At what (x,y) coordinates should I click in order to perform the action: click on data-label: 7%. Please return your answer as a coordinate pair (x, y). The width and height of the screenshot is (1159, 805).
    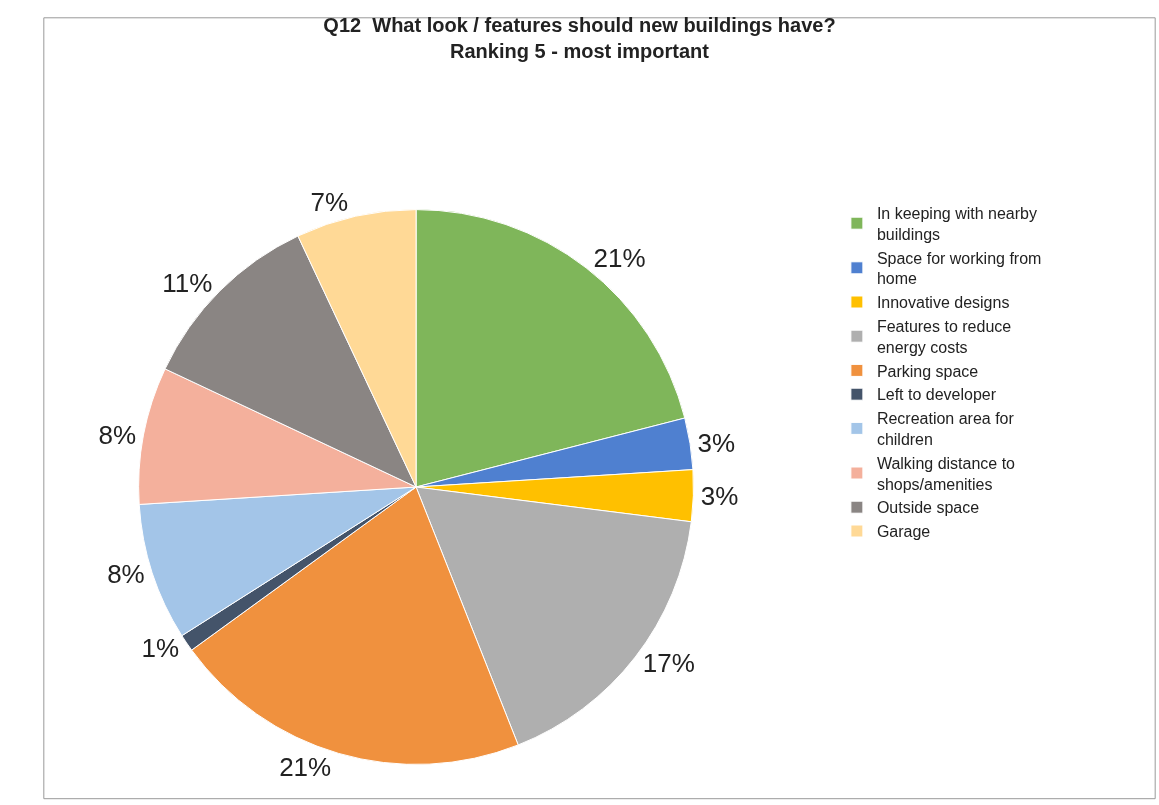
    Looking at the image, I should click on (329, 202).